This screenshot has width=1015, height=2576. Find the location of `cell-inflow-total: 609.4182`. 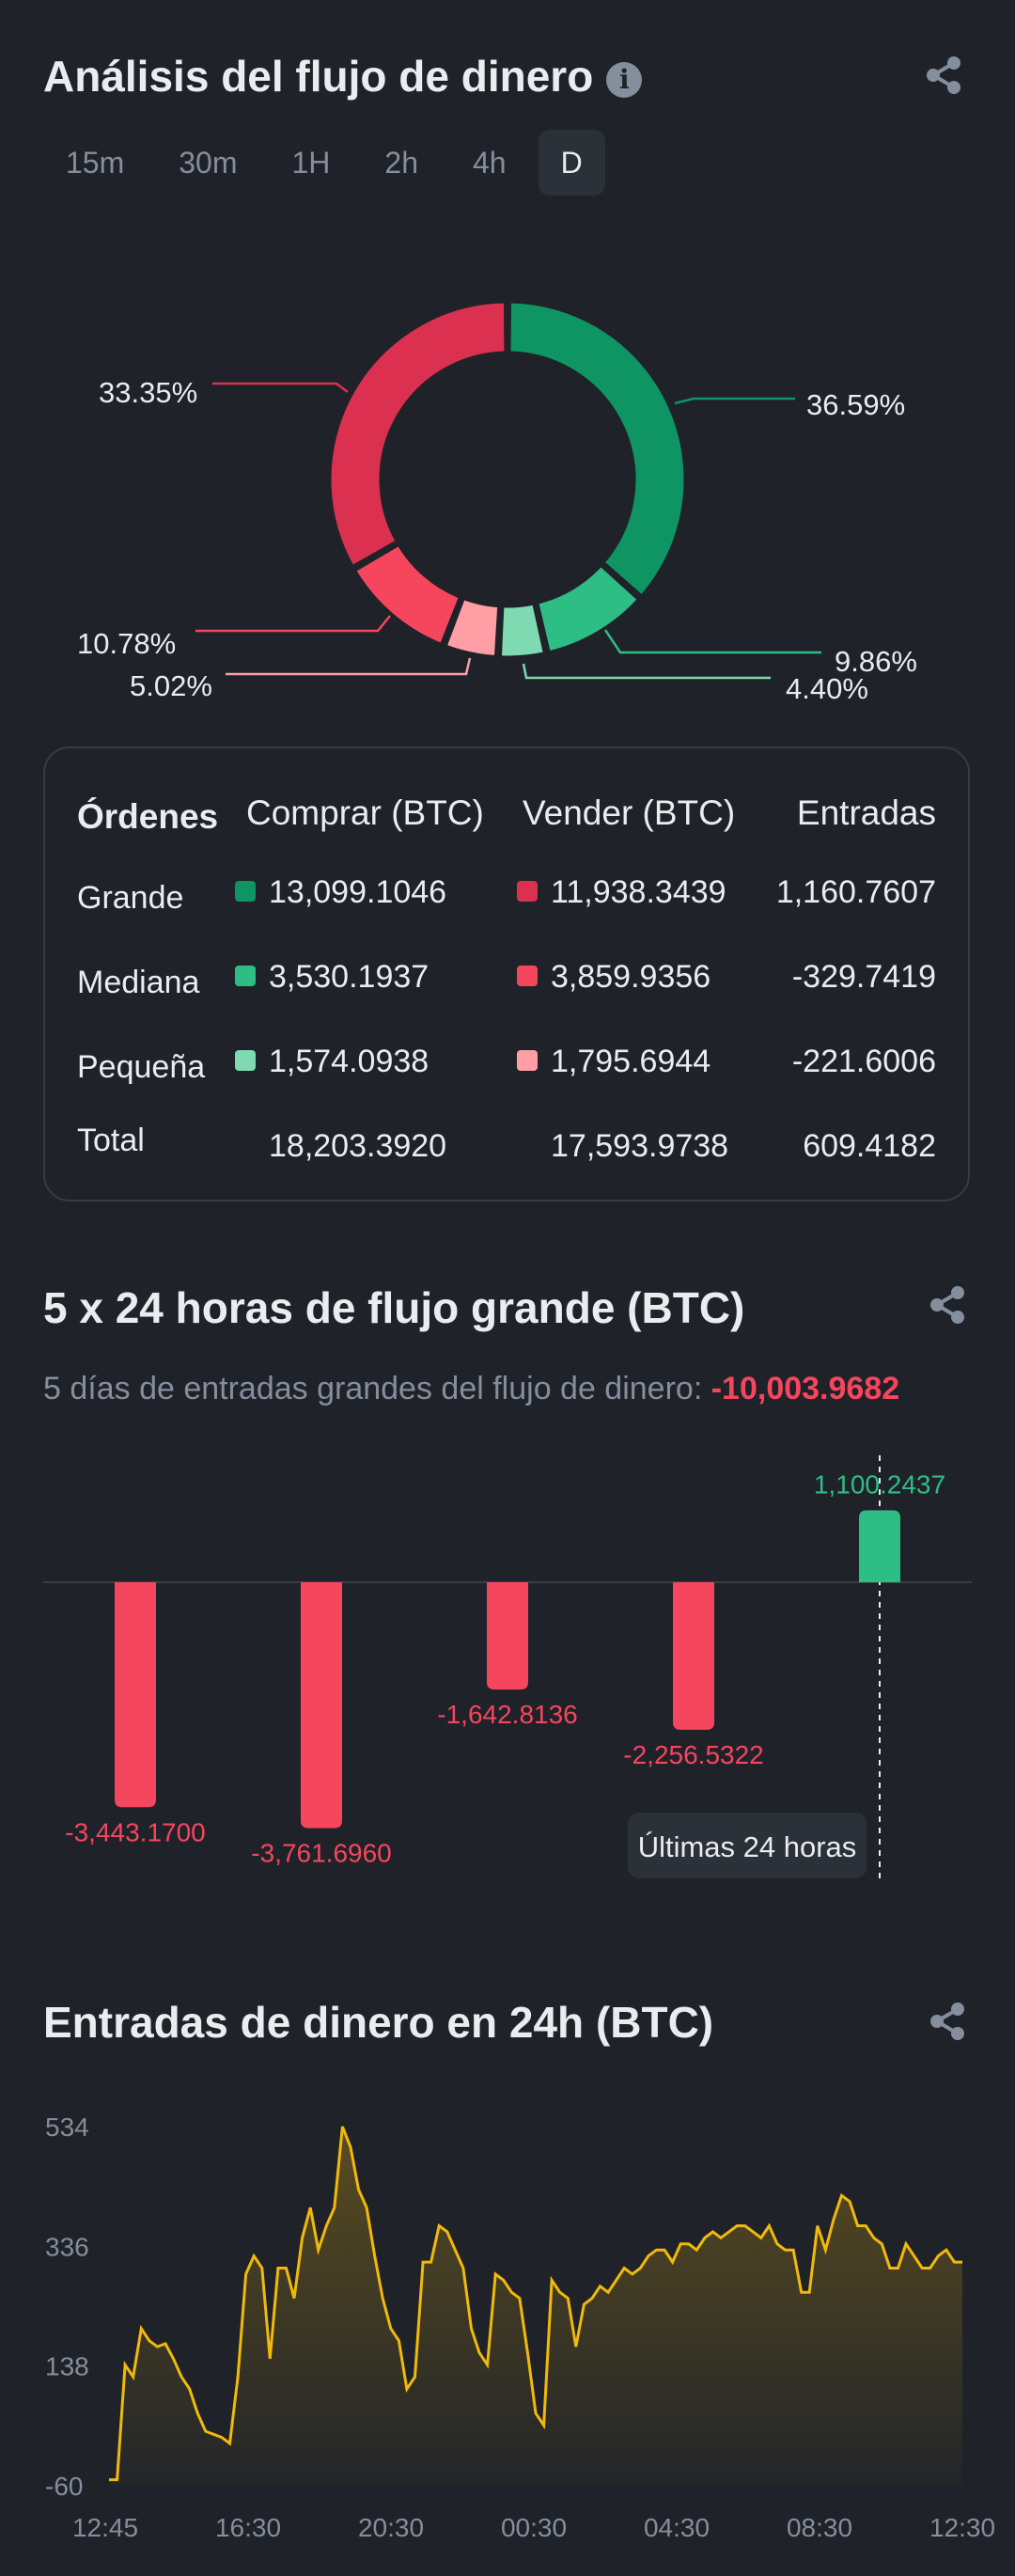

cell-inflow-total: 609.4182 is located at coordinates (869, 1146).